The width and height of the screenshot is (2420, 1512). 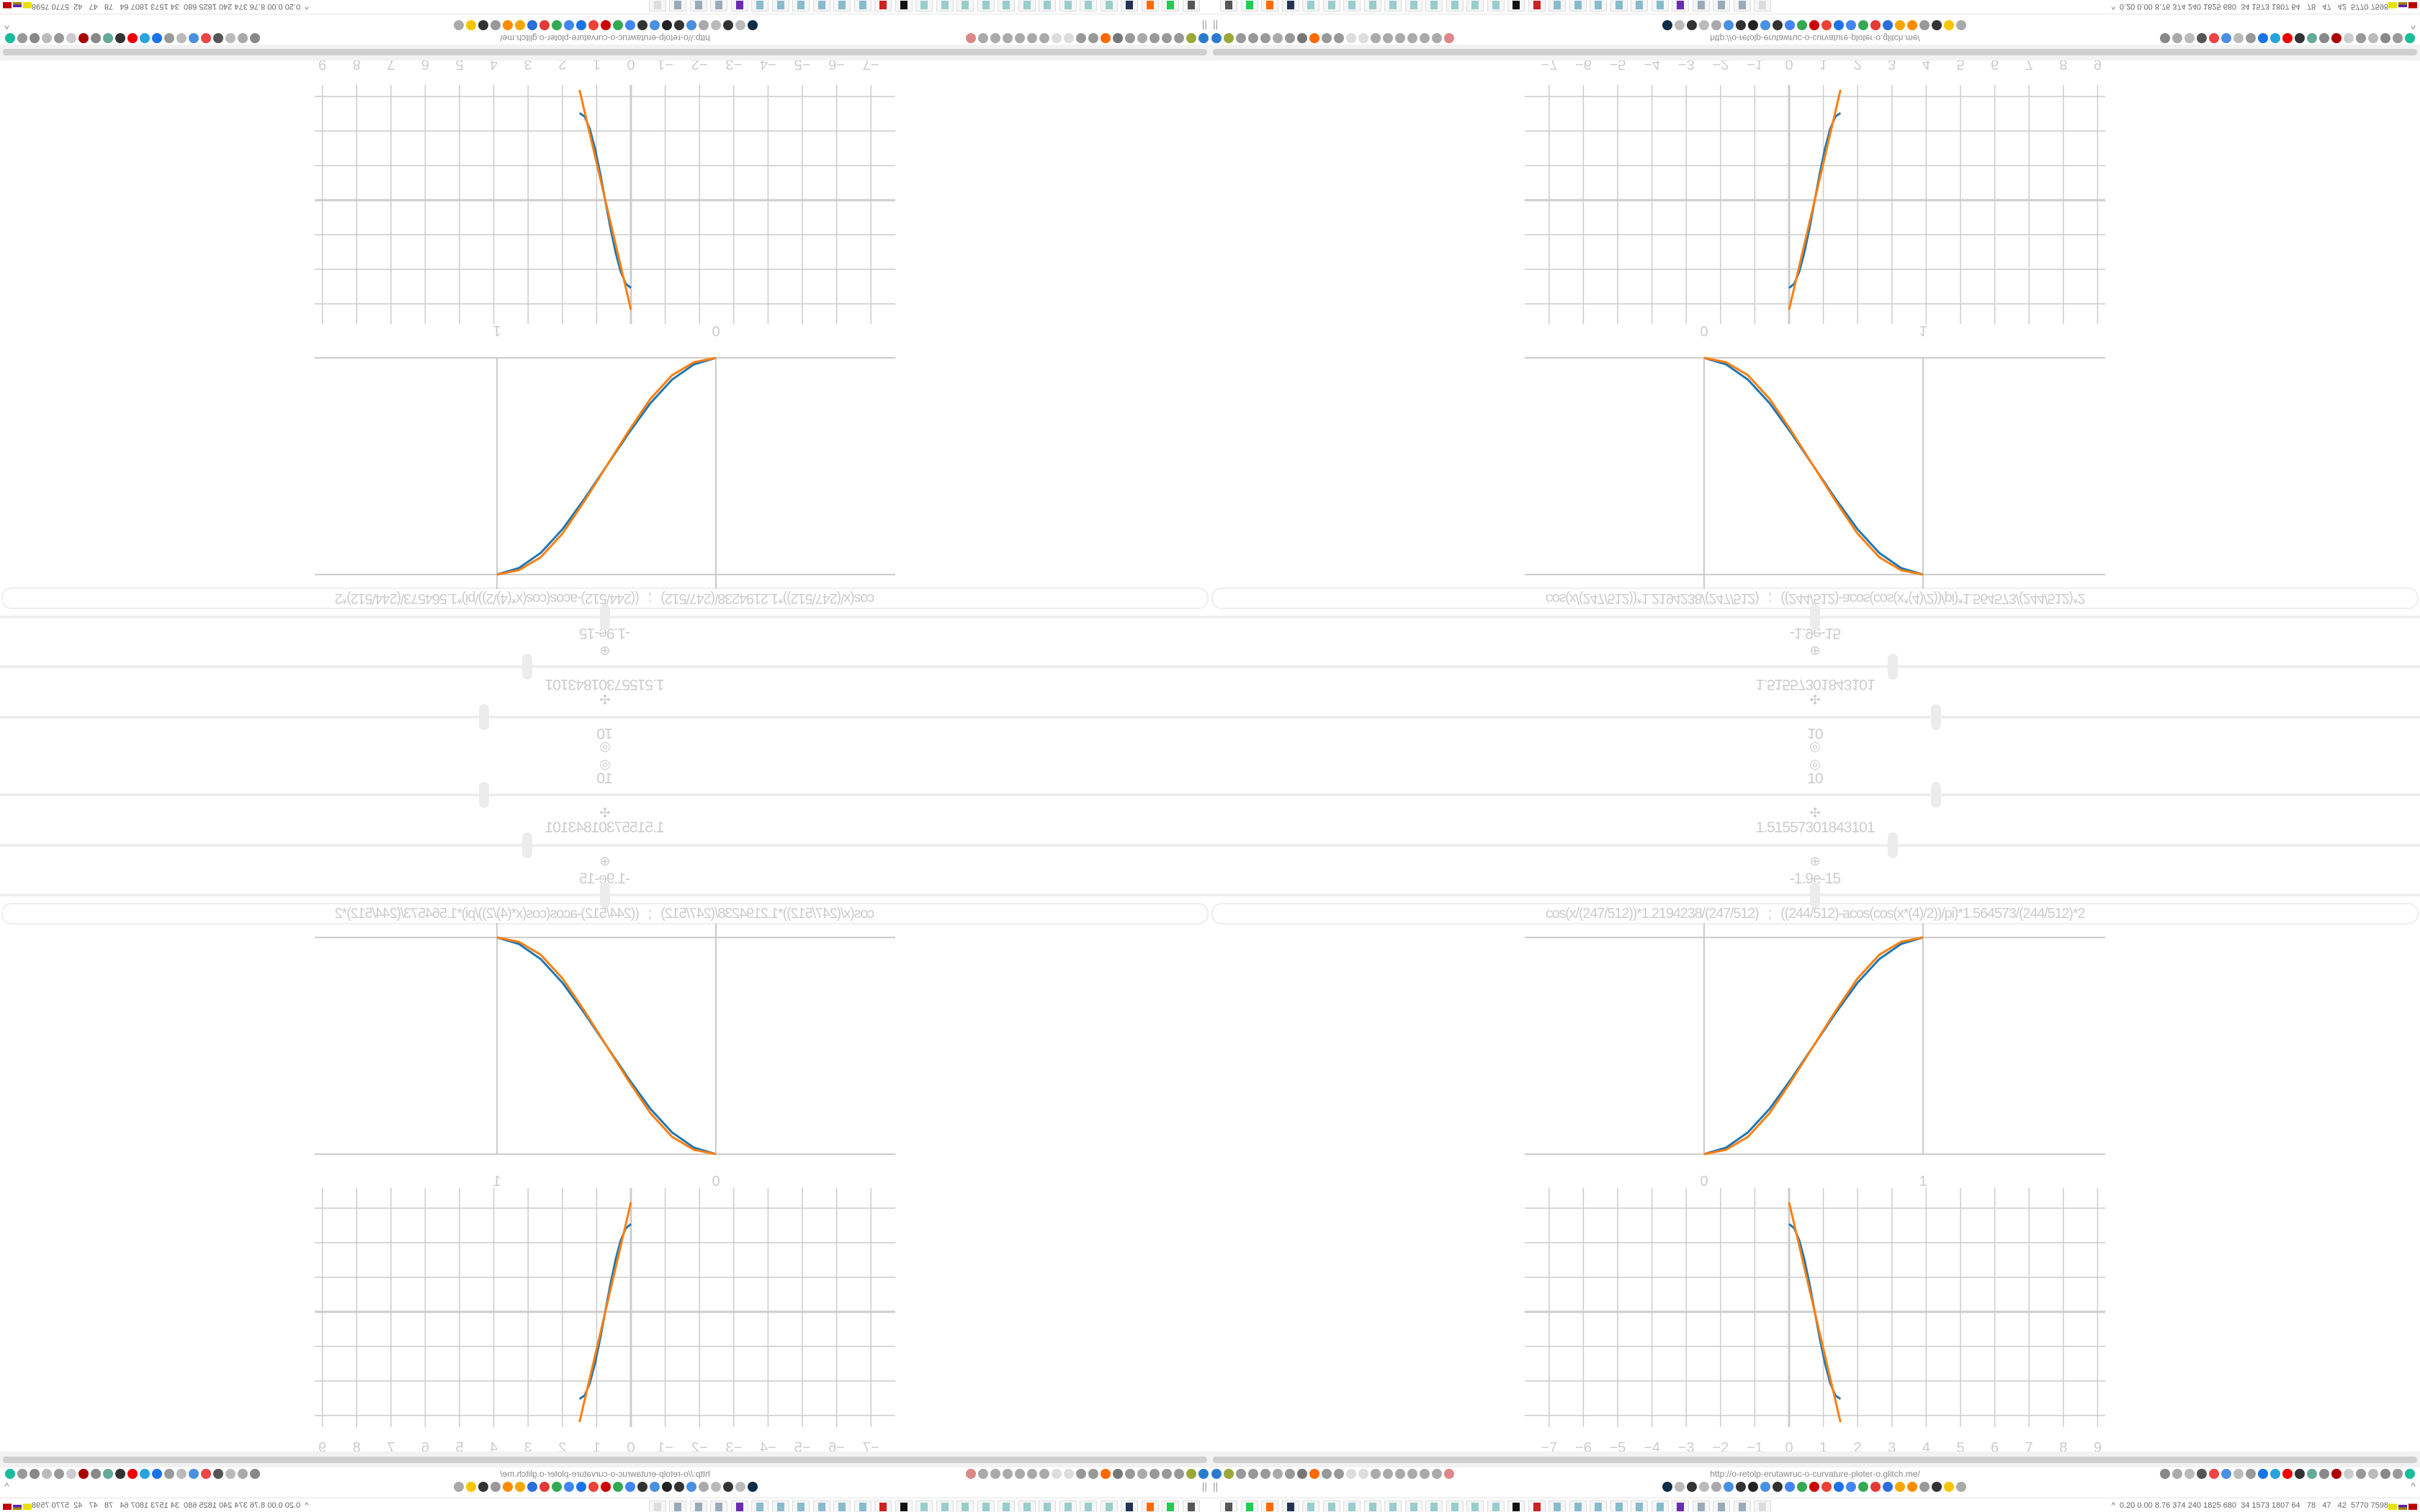 What do you see at coordinates (1815, 1460) in the screenshot?
I see `horizontal-scrollbar` at bounding box center [1815, 1460].